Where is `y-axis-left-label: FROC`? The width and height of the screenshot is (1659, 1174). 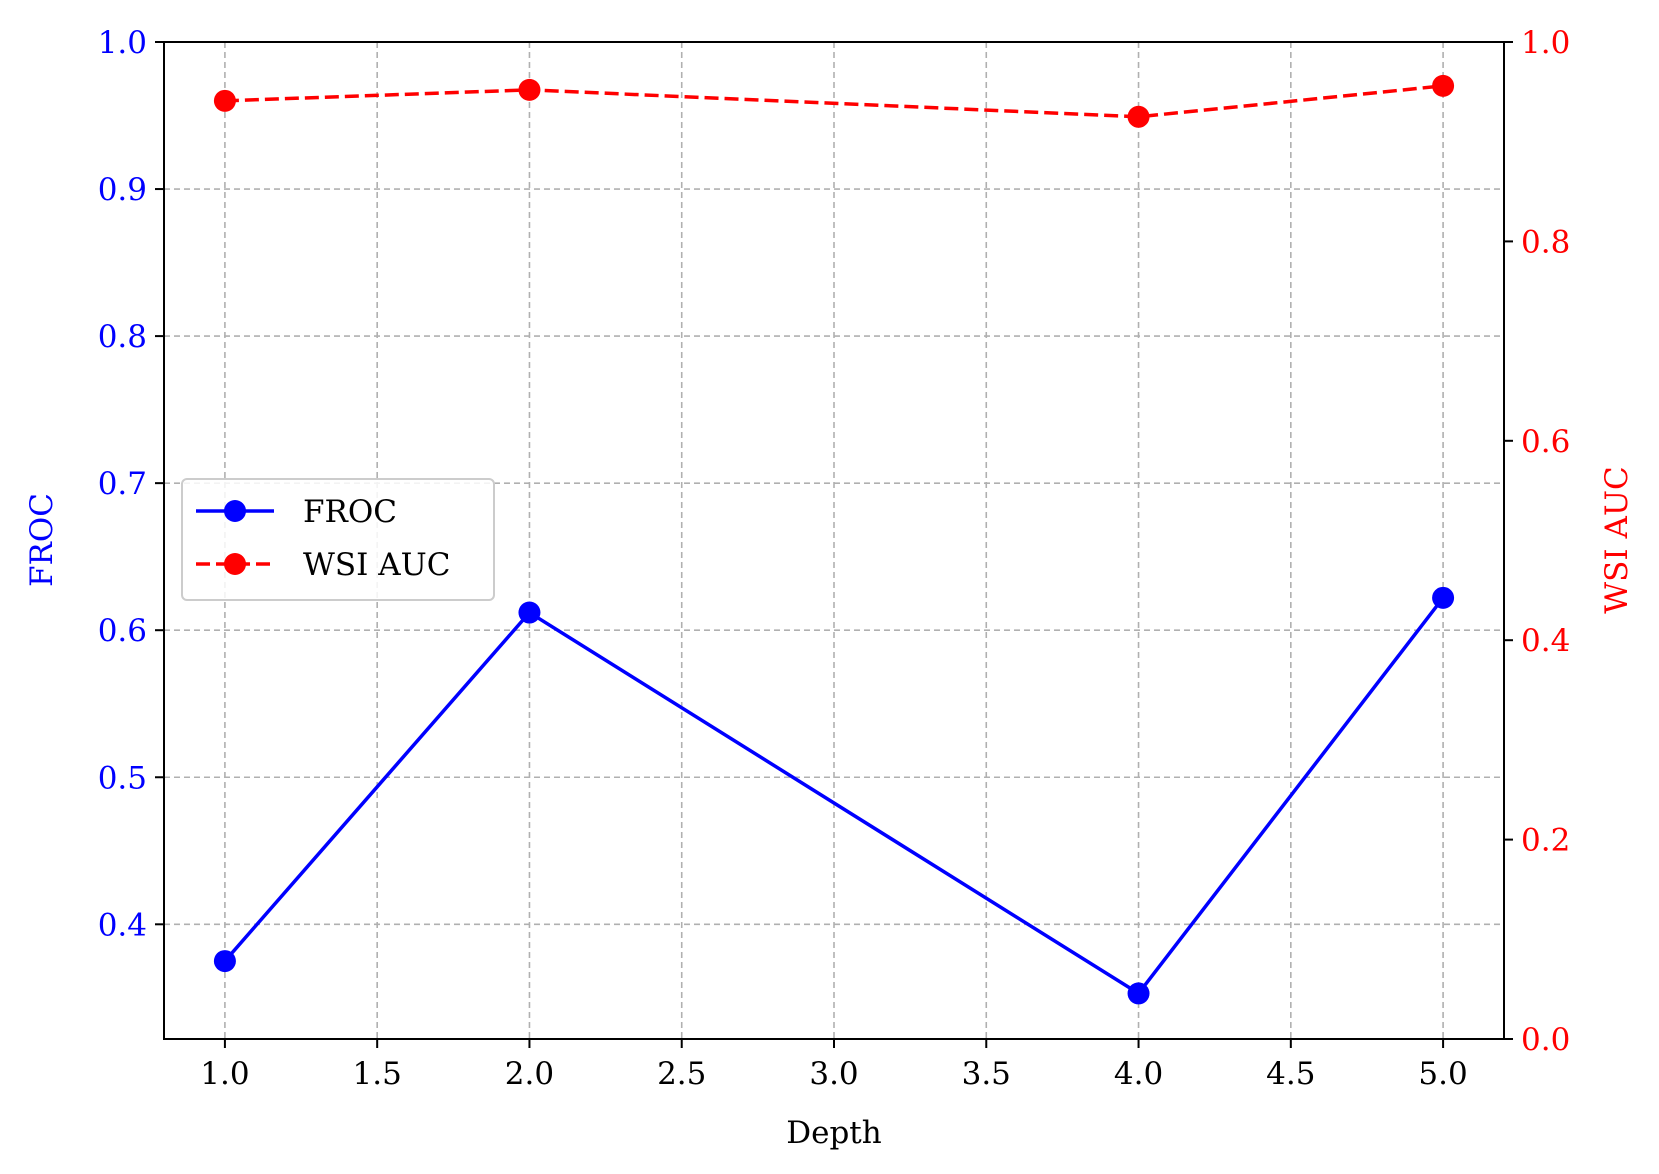
y-axis-left-label: FROC is located at coordinates (42, 540).